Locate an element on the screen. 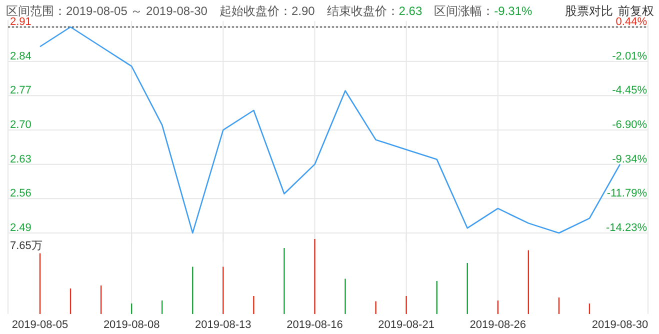 Image resolution: width=659 pixels, height=334 pixels. text: 前复权 is located at coordinates (636, 11).